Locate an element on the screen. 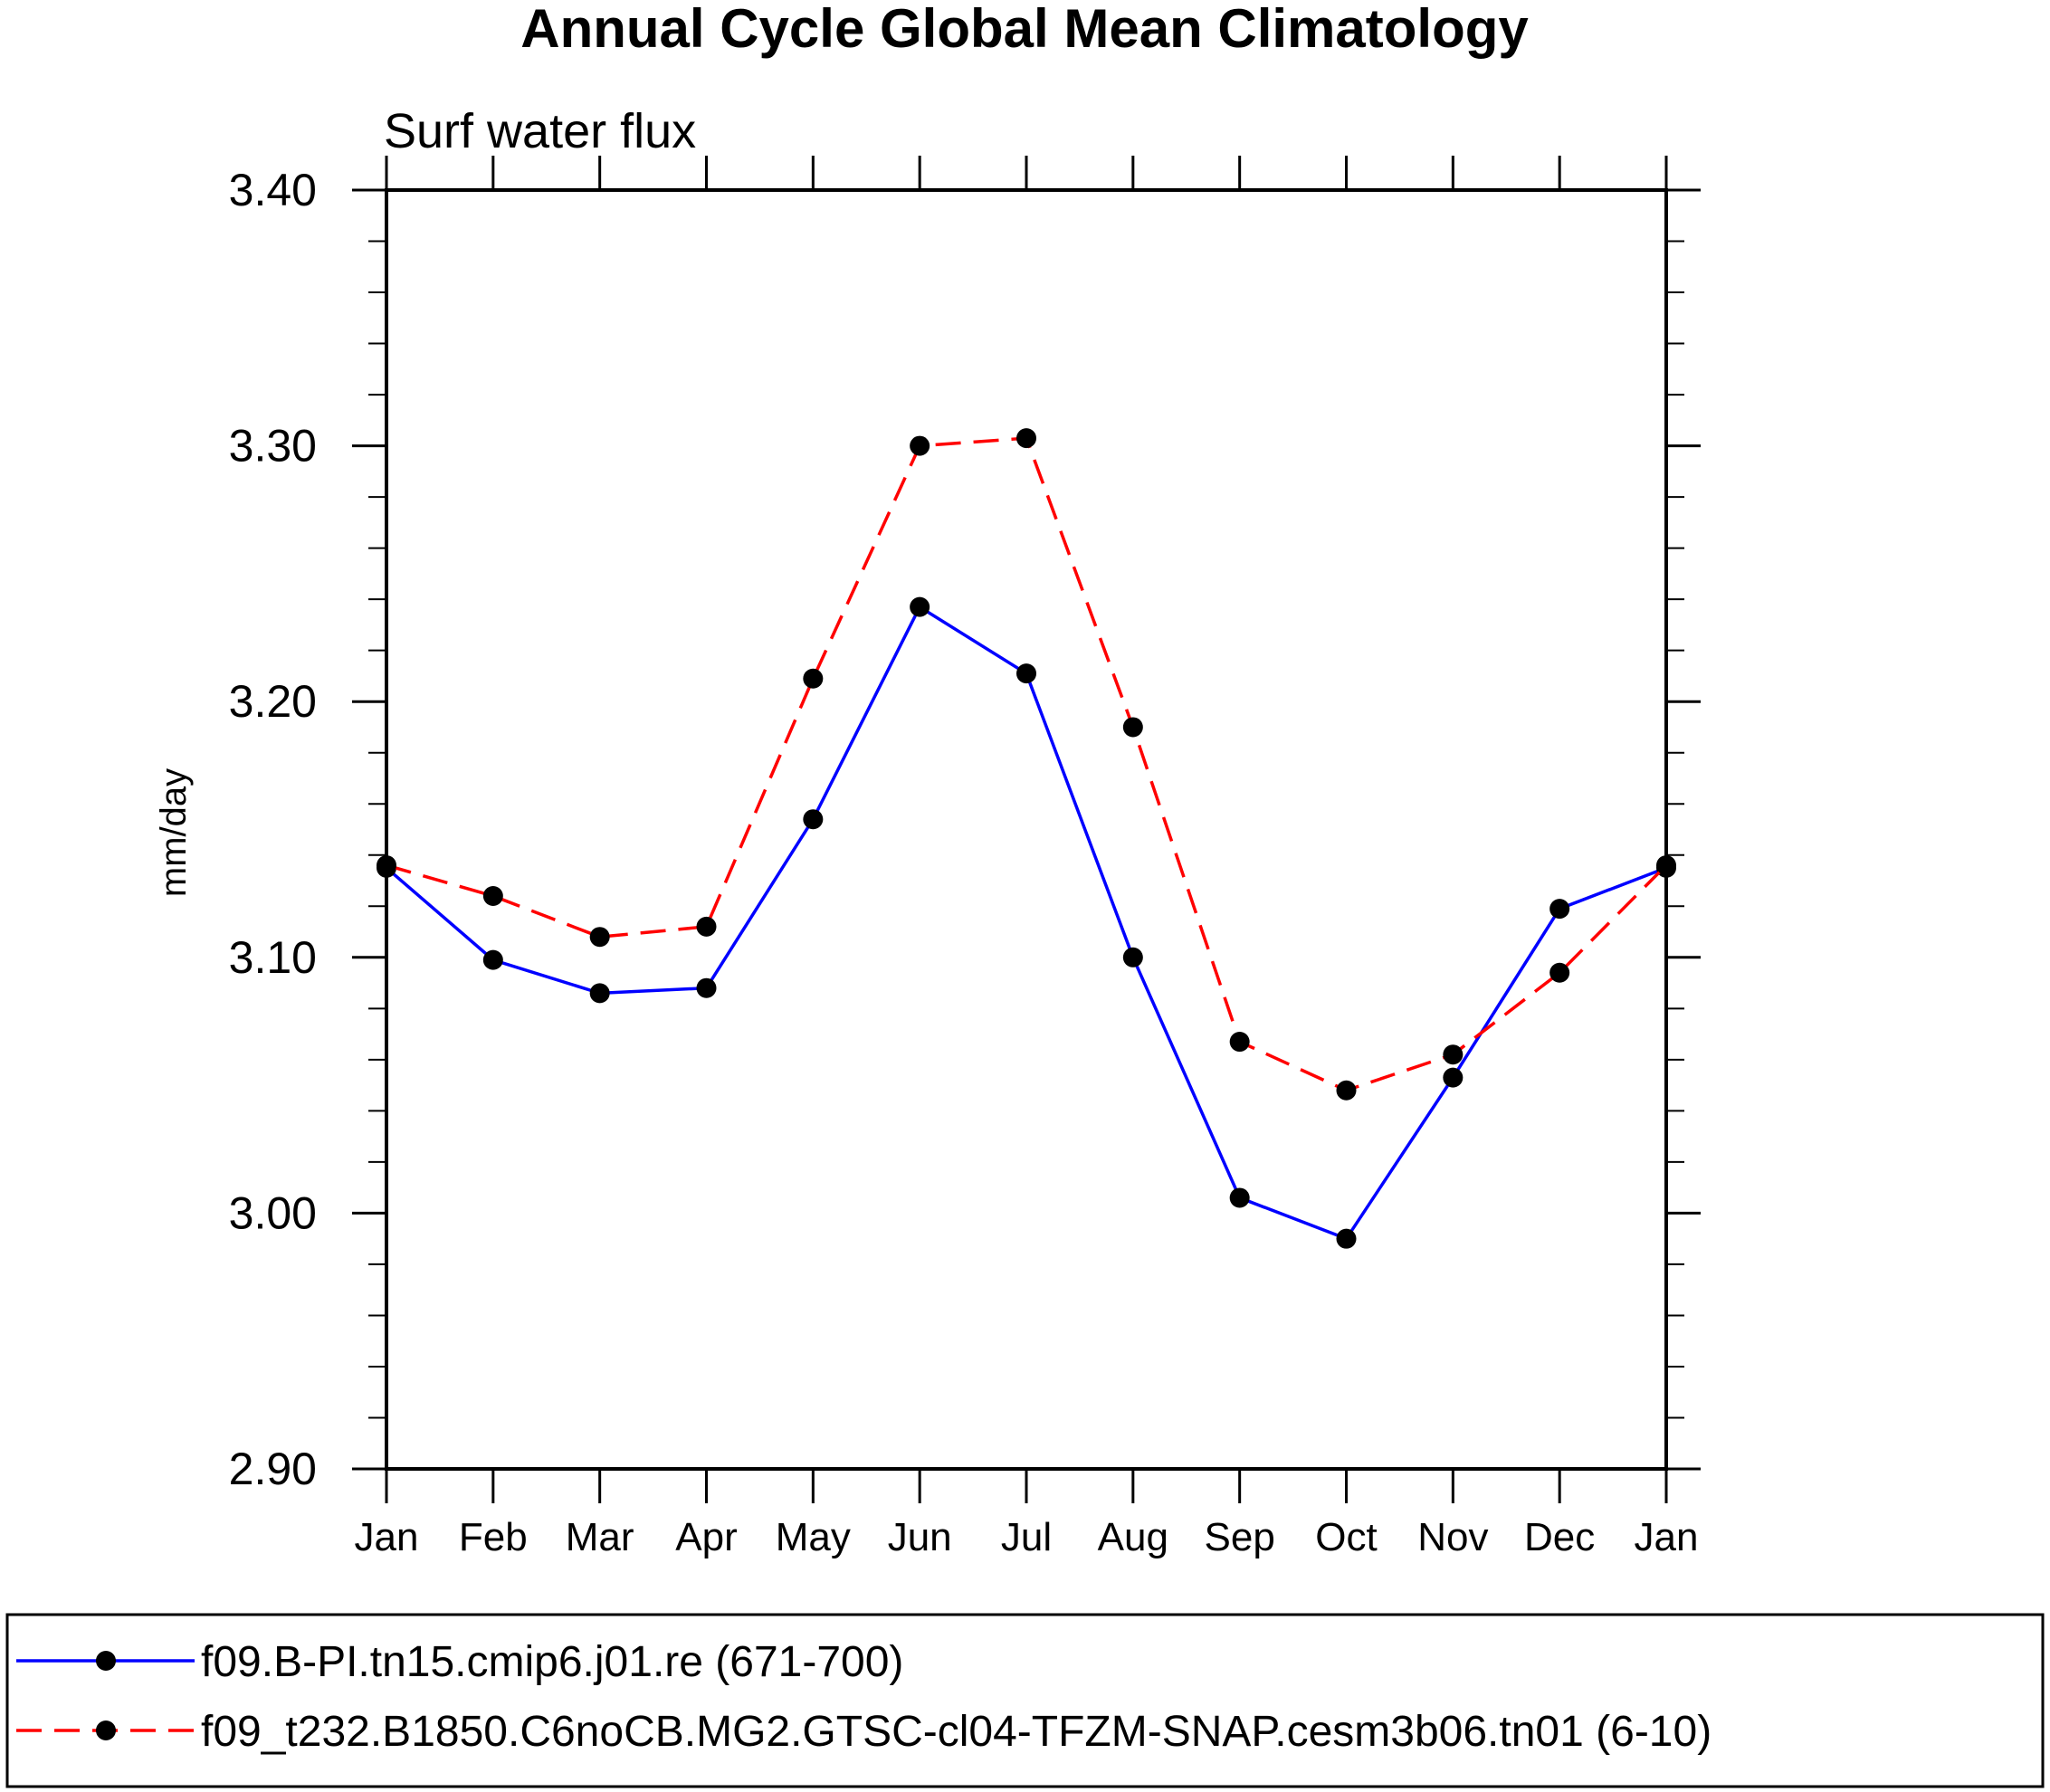  y-tick-label: 2.90 is located at coordinates (273, 1469).